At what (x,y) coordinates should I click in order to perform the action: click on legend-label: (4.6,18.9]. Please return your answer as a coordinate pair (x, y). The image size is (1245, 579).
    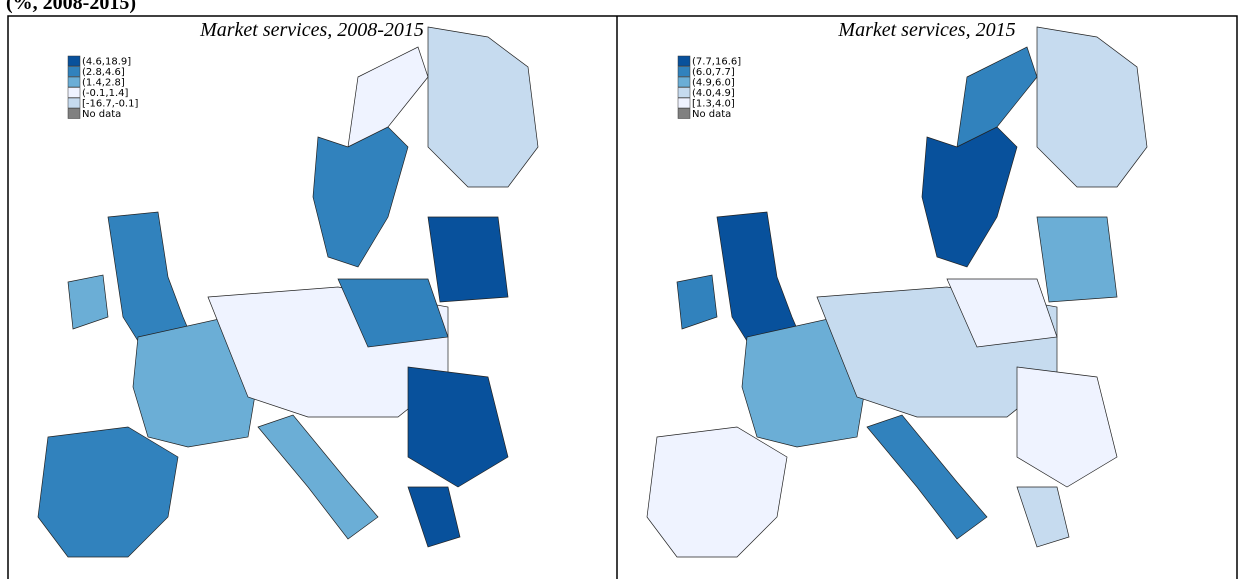
    Looking at the image, I should click on (106, 62).